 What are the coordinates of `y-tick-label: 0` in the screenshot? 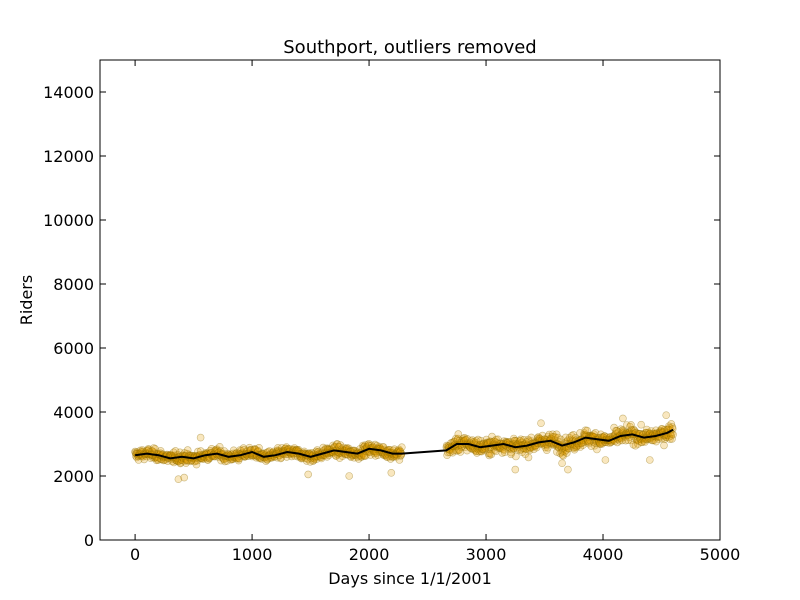 It's located at (89, 540).